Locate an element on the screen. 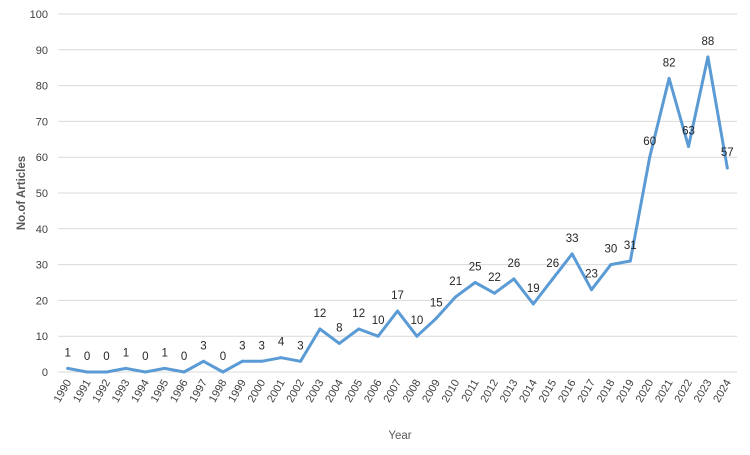  x-tick-label: 2013 is located at coordinates (509, 391).